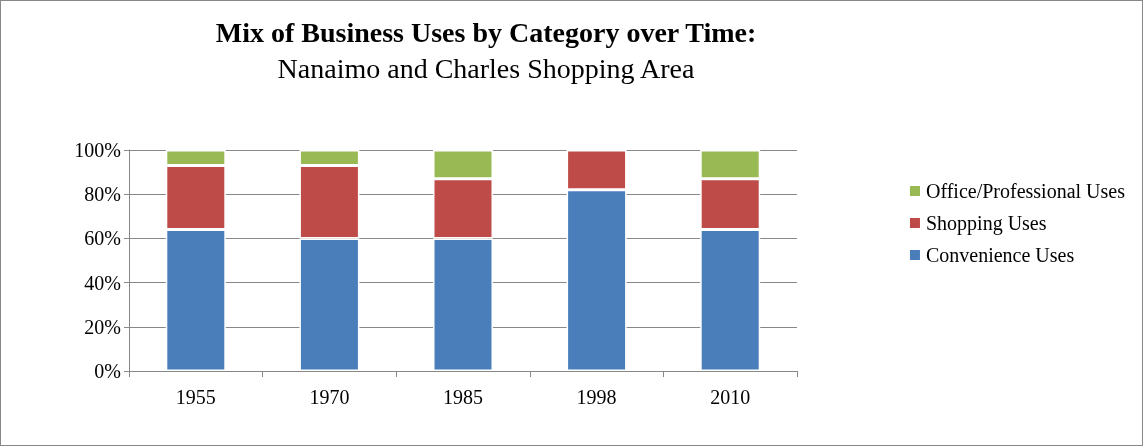 The image size is (1143, 446). Describe the element at coordinates (730, 397) in the screenshot. I see `x-tick-label: 2010` at that location.